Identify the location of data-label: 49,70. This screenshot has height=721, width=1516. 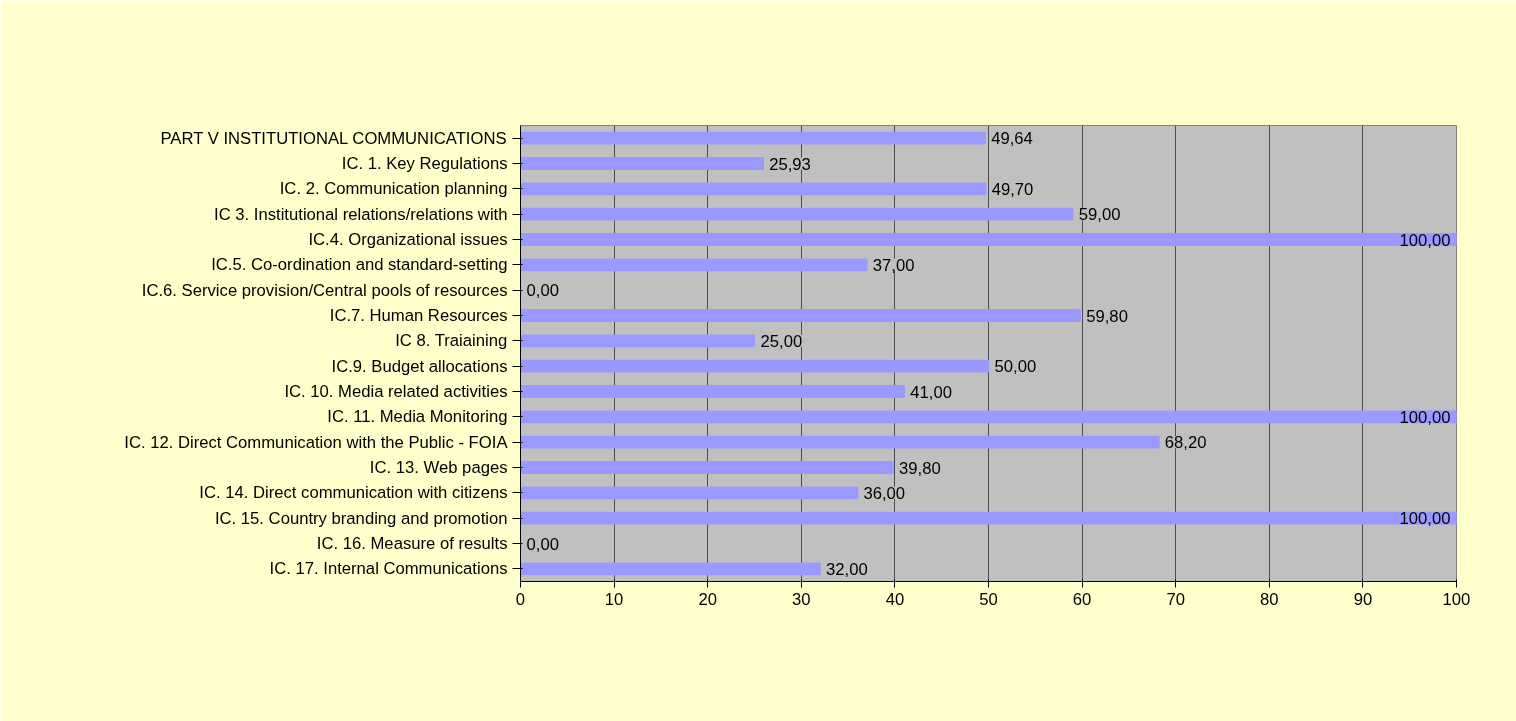
(1012, 189).